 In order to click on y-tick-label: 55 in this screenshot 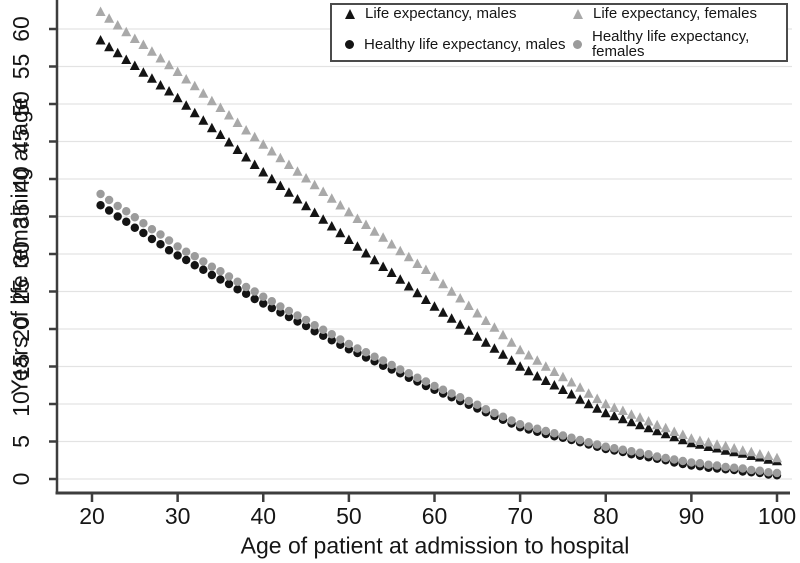, I will do `click(21, 67)`.